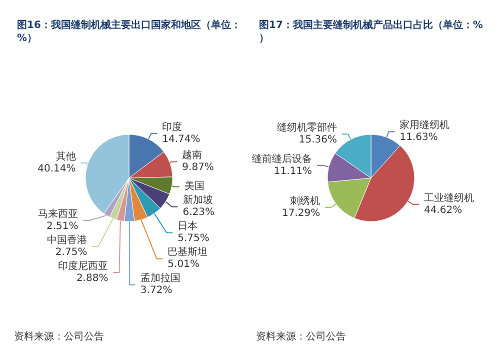  I want to click on slice-label: 家用缝纫机, so click(425, 125).